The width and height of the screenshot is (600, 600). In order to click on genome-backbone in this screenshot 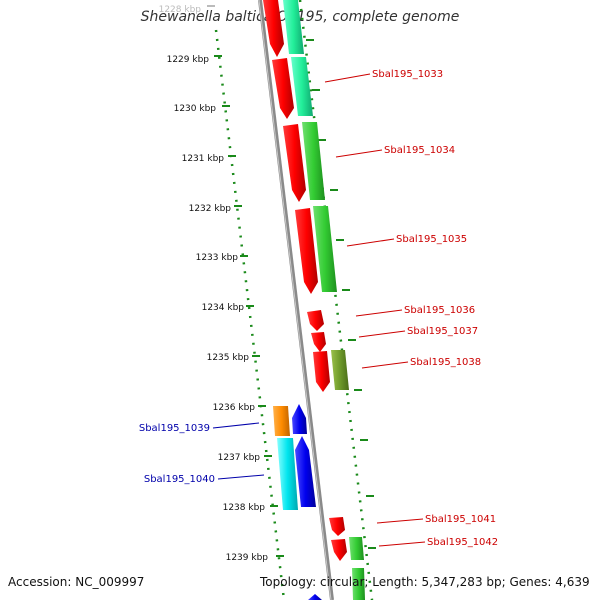, I will do `click(296, 300)`.